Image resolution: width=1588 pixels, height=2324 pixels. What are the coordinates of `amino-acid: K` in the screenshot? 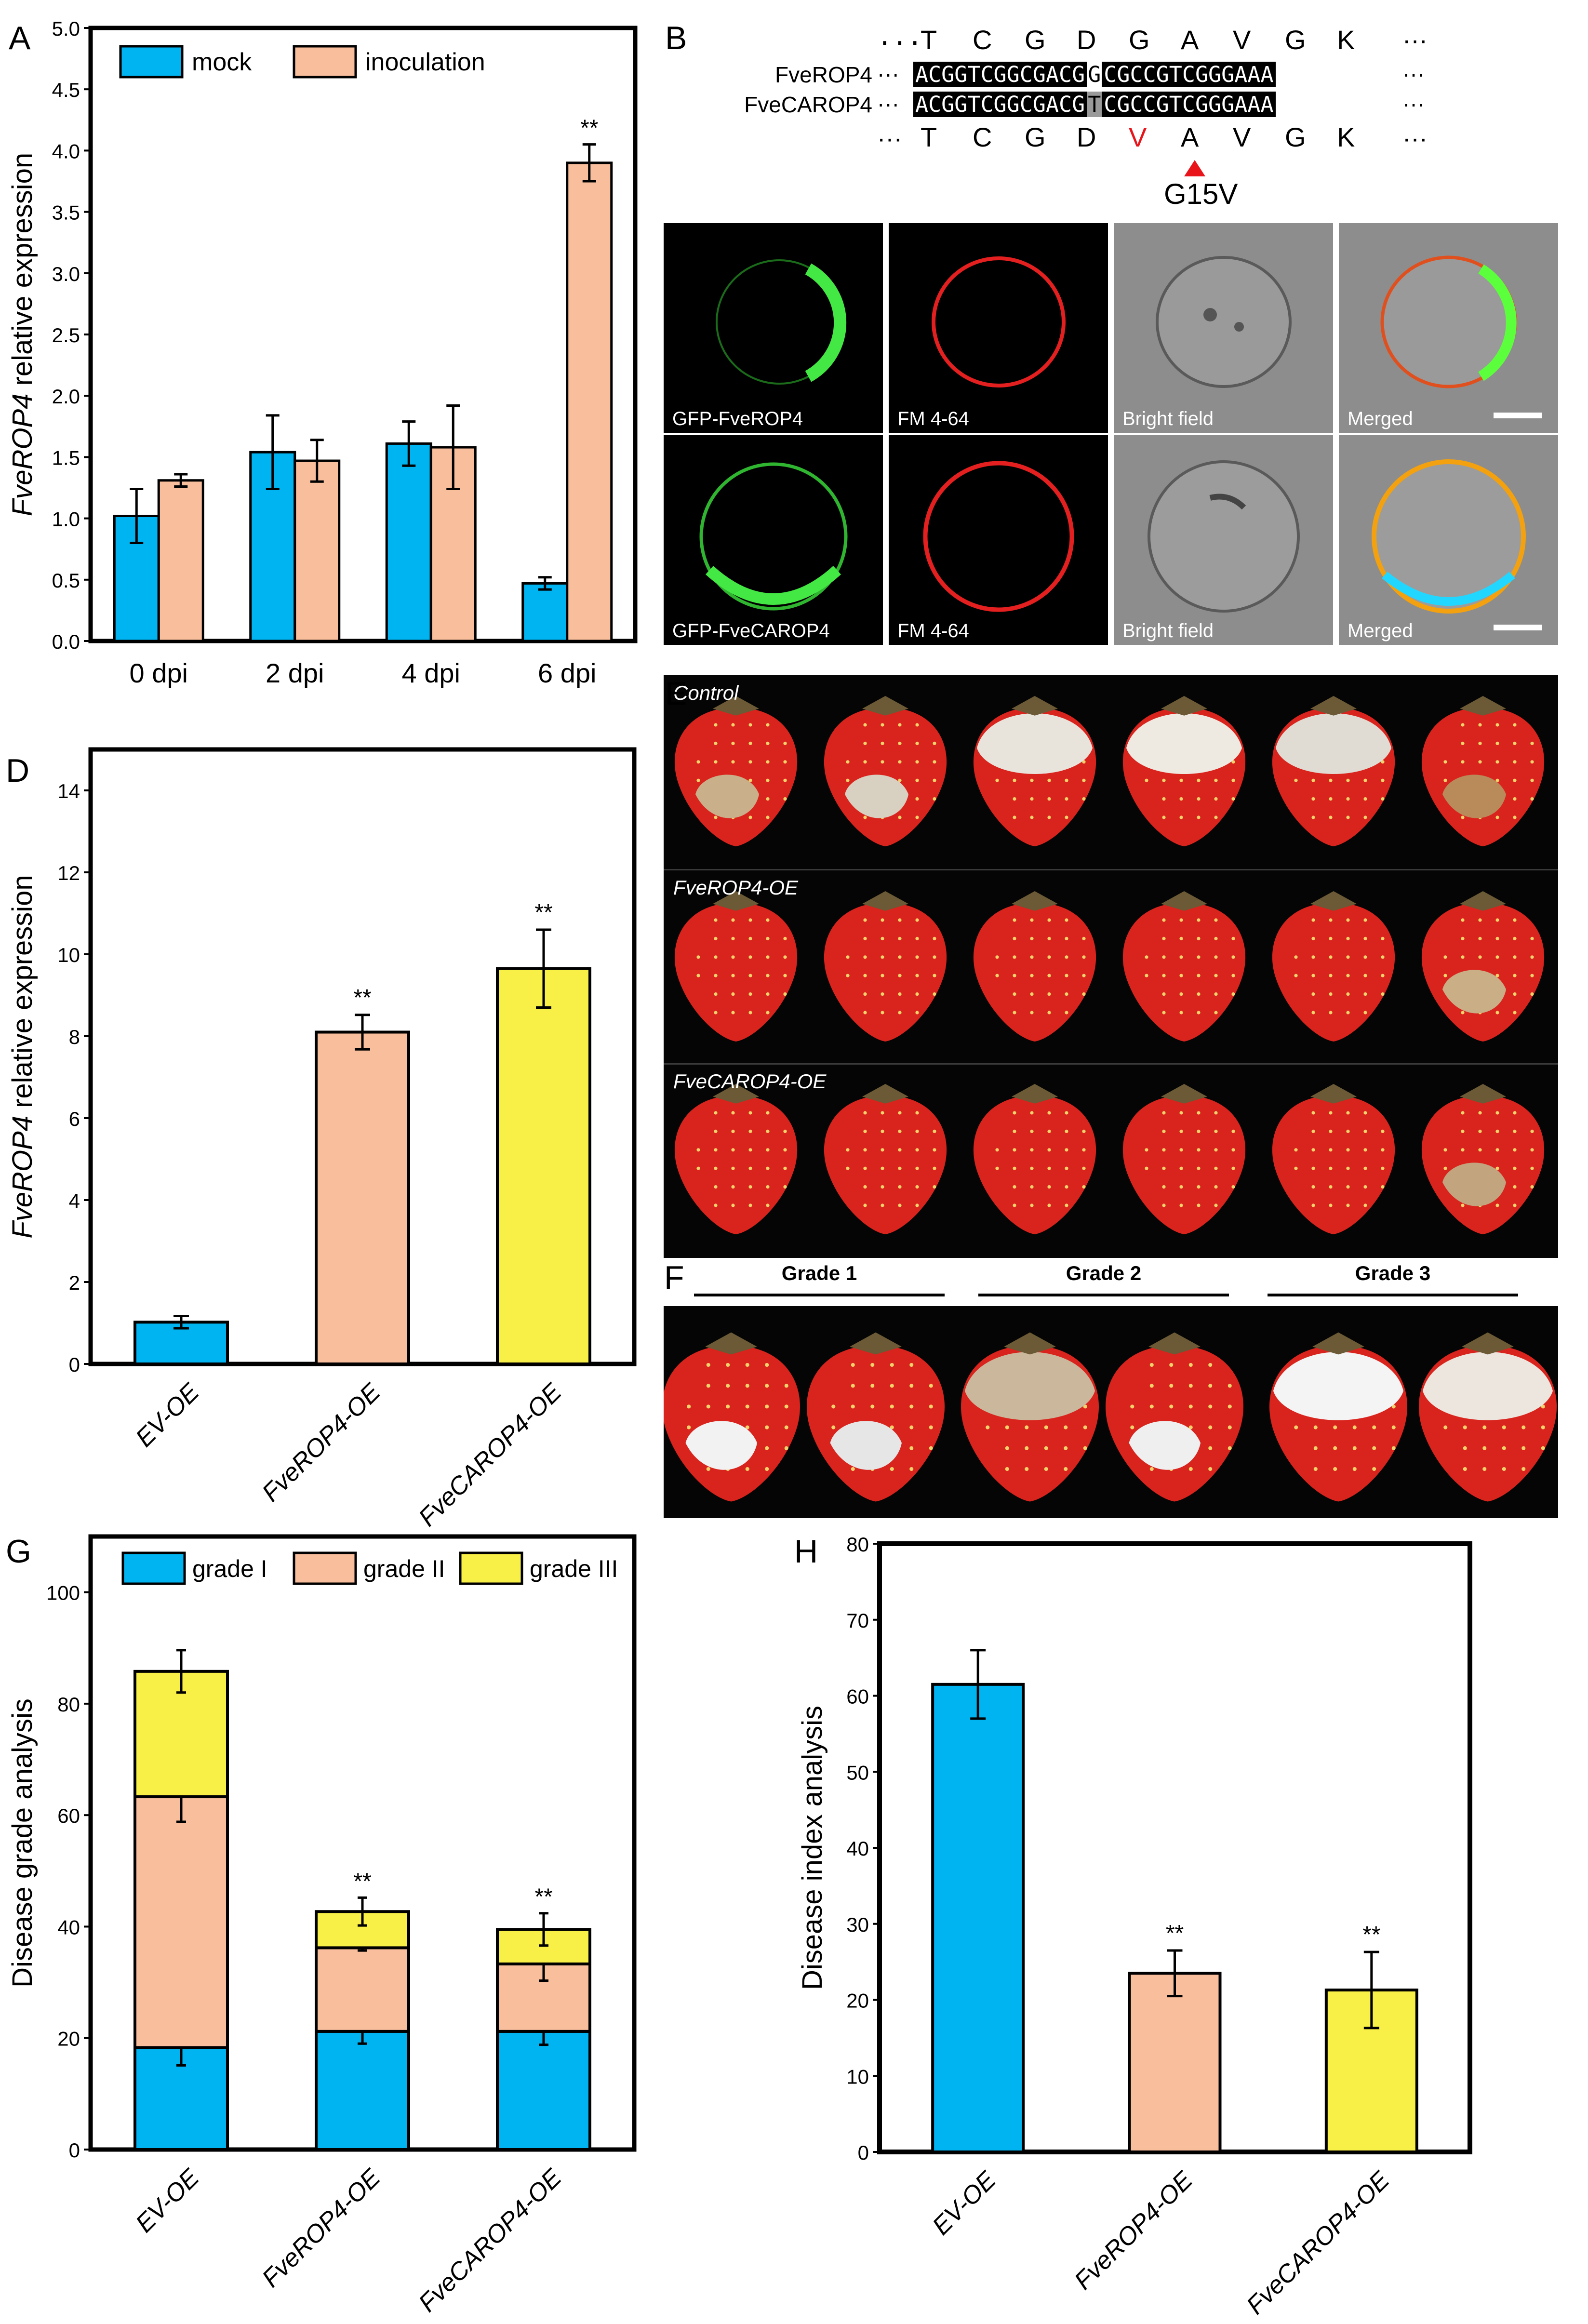 It's located at (1346, 137).